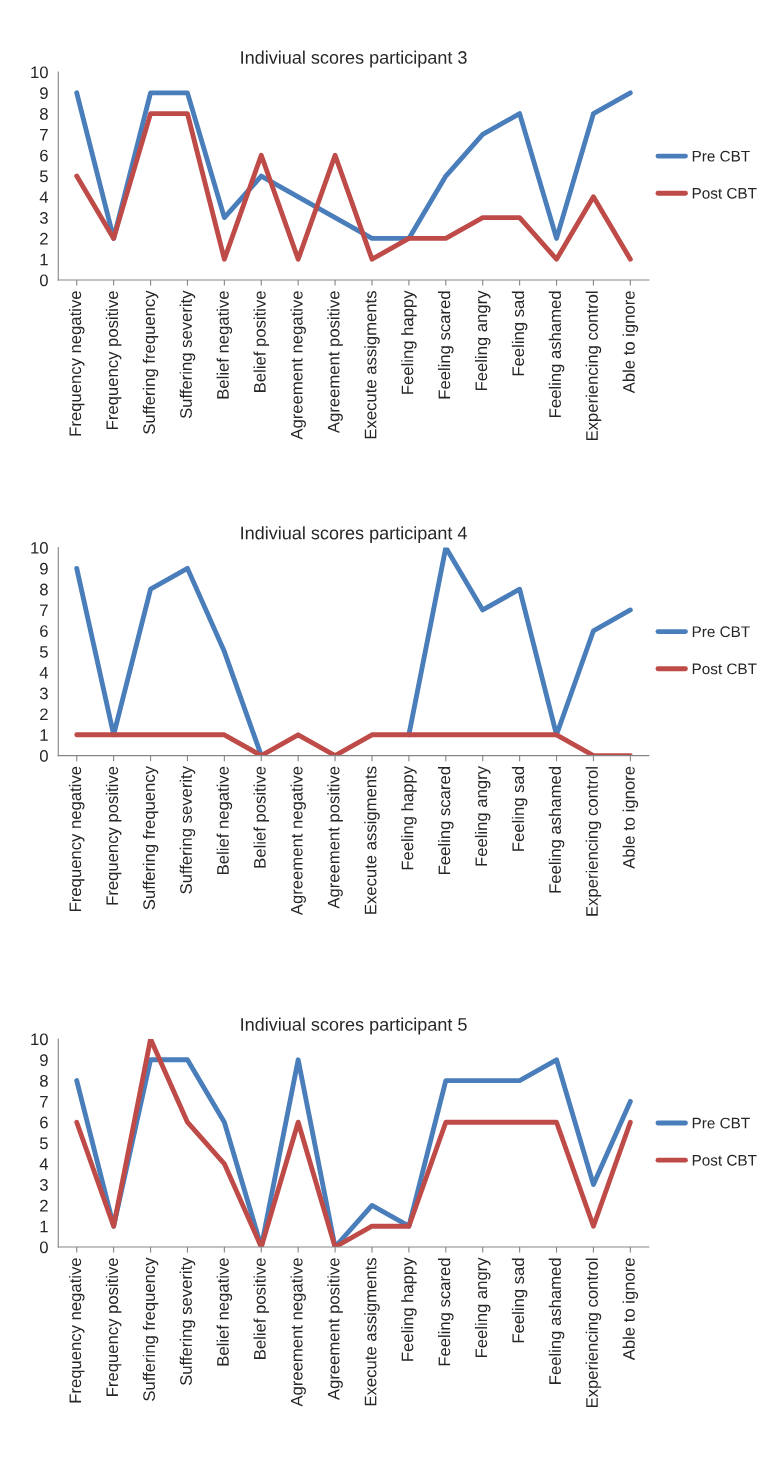  What do you see at coordinates (354, 1026) in the screenshot?
I see `chart-title: Indiviual scores participant 5` at bounding box center [354, 1026].